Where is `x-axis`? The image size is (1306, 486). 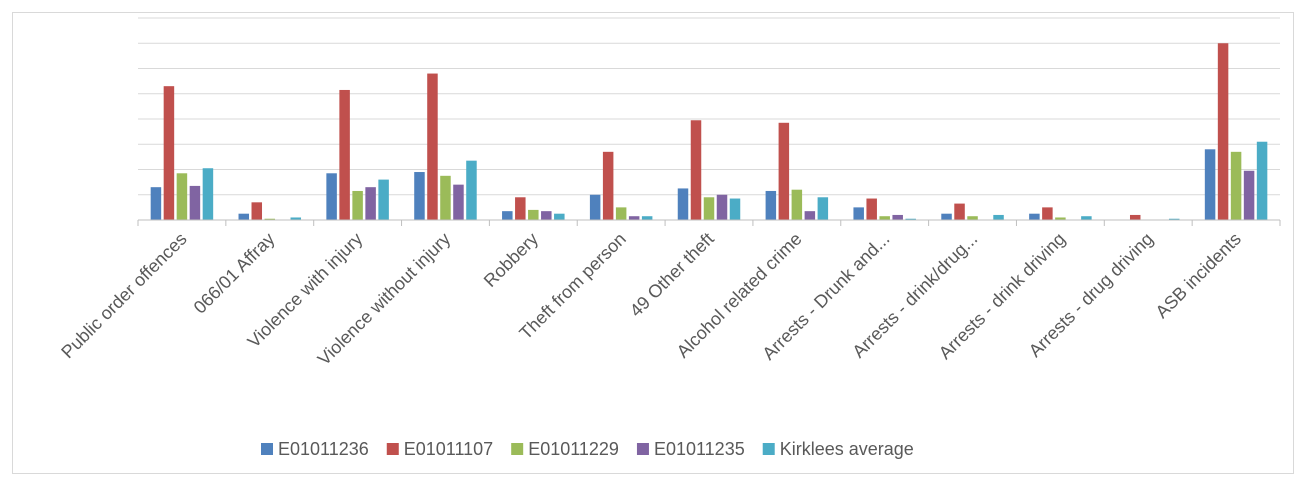 x-axis is located at coordinates (709, 222).